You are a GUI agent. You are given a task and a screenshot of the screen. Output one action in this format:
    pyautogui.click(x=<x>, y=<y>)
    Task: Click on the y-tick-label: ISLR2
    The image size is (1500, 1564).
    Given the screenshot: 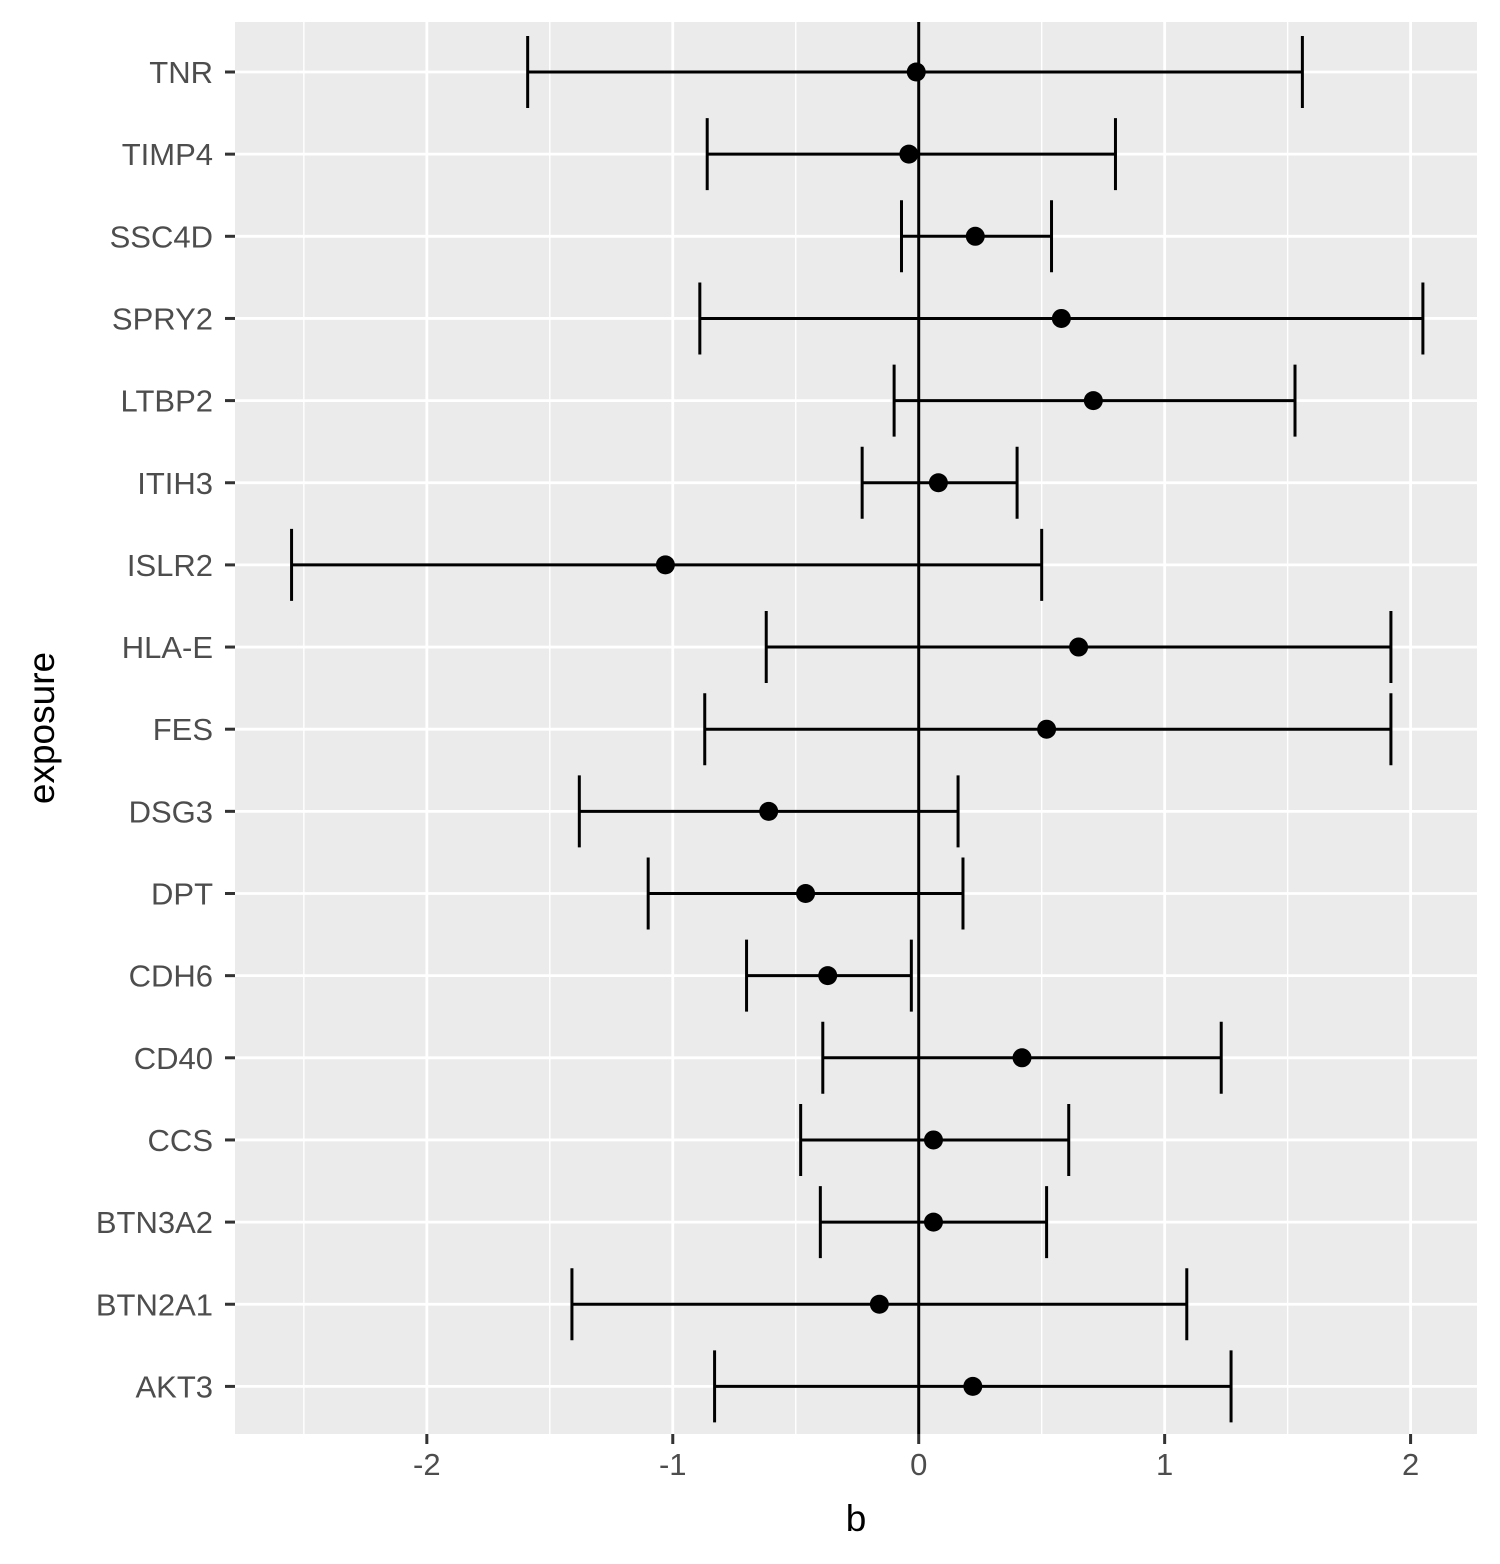 What is the action you would take?
    pyautogui.click(x=170, y=565)
    